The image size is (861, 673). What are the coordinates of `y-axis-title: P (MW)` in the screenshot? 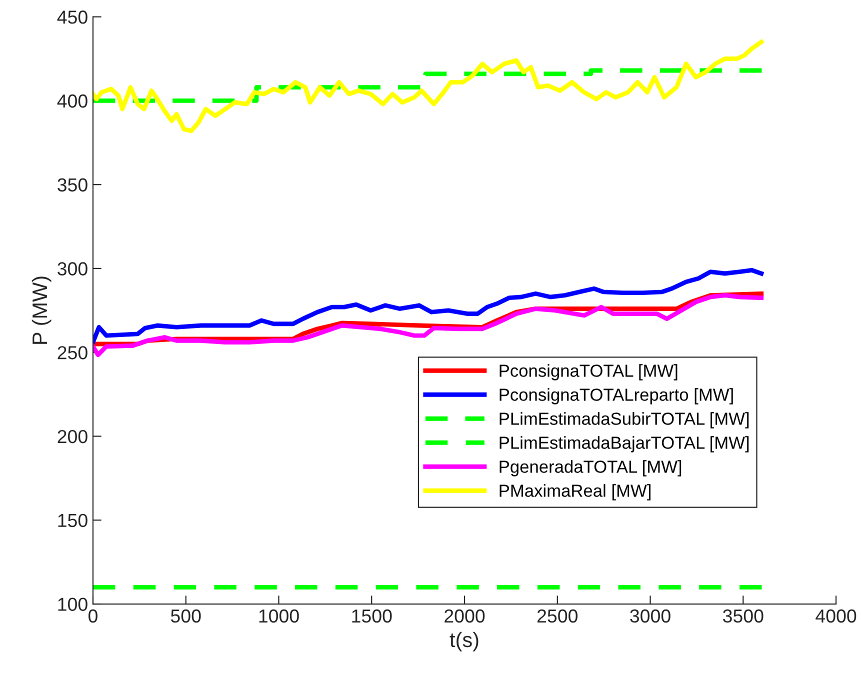 It's located at (42, 310).